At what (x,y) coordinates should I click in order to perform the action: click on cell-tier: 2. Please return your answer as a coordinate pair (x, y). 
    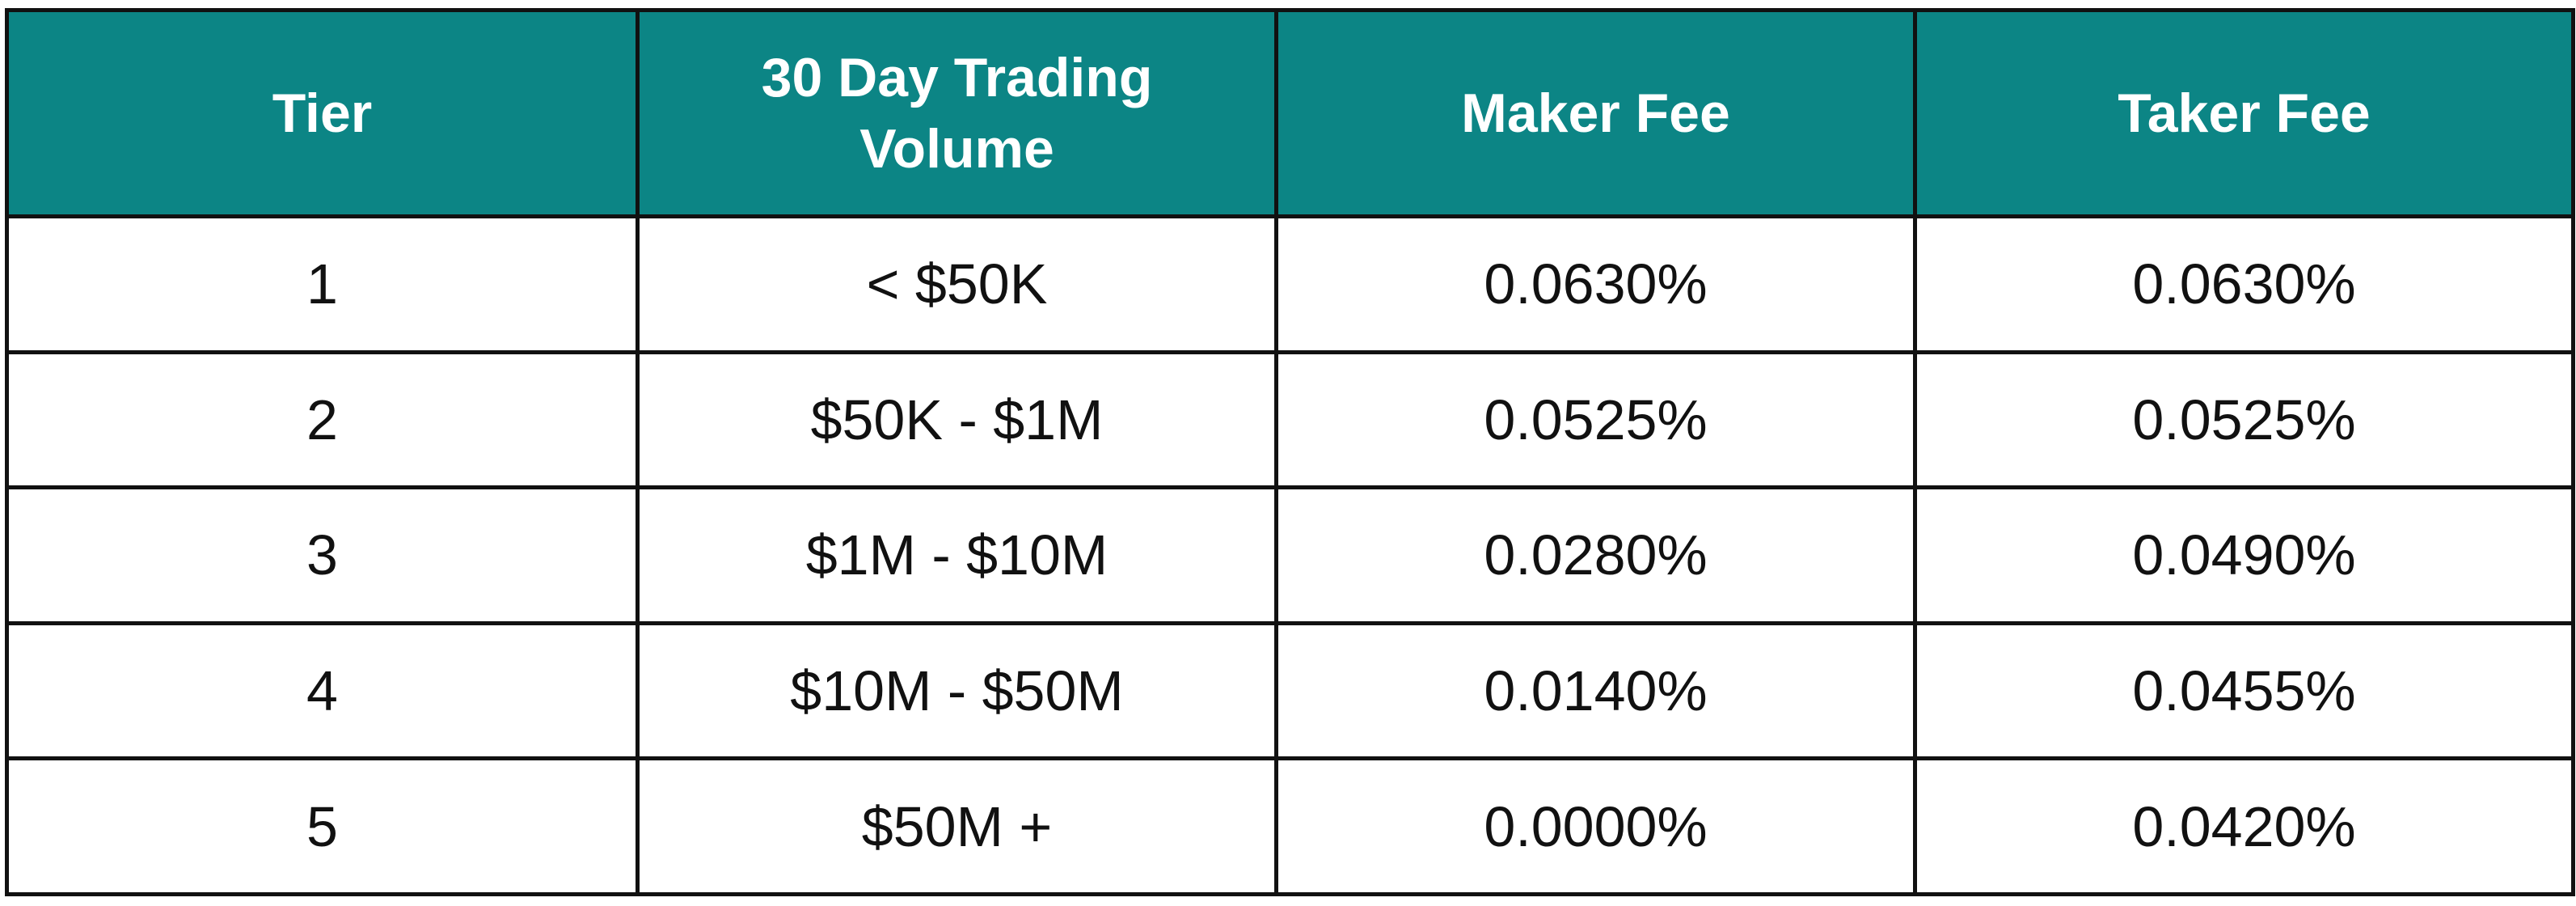
    Looking at the image, I should click on (322, 420).